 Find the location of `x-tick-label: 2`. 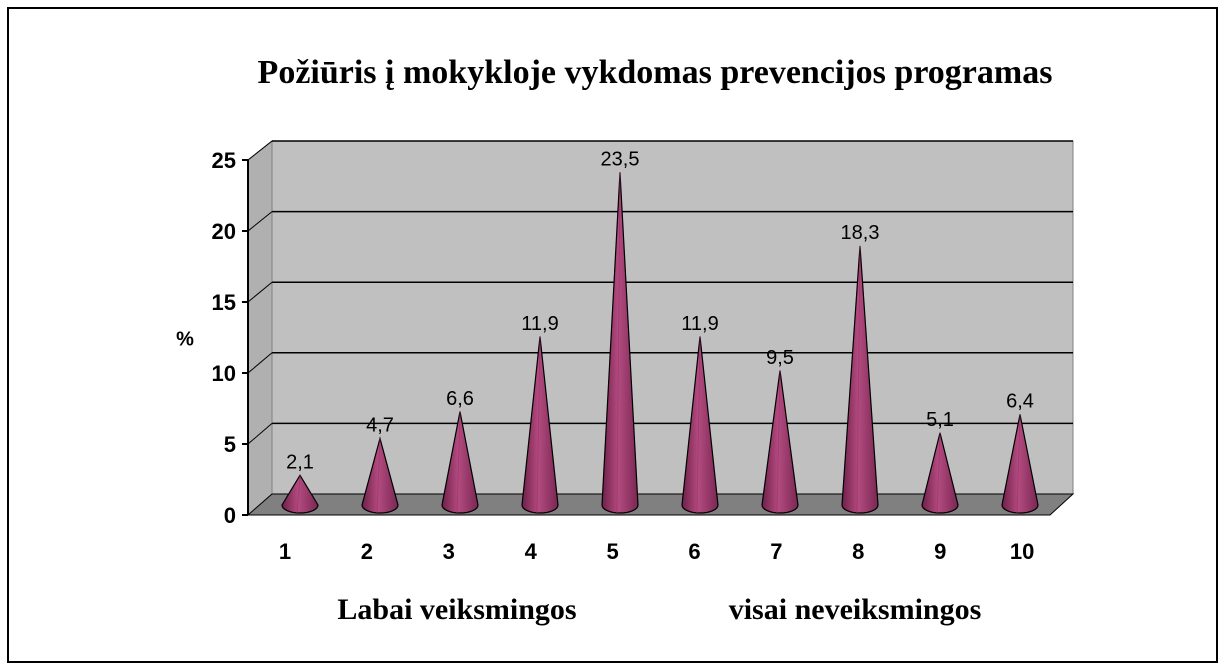

x-tick-label: 2 is located at coordinates (367, 551).